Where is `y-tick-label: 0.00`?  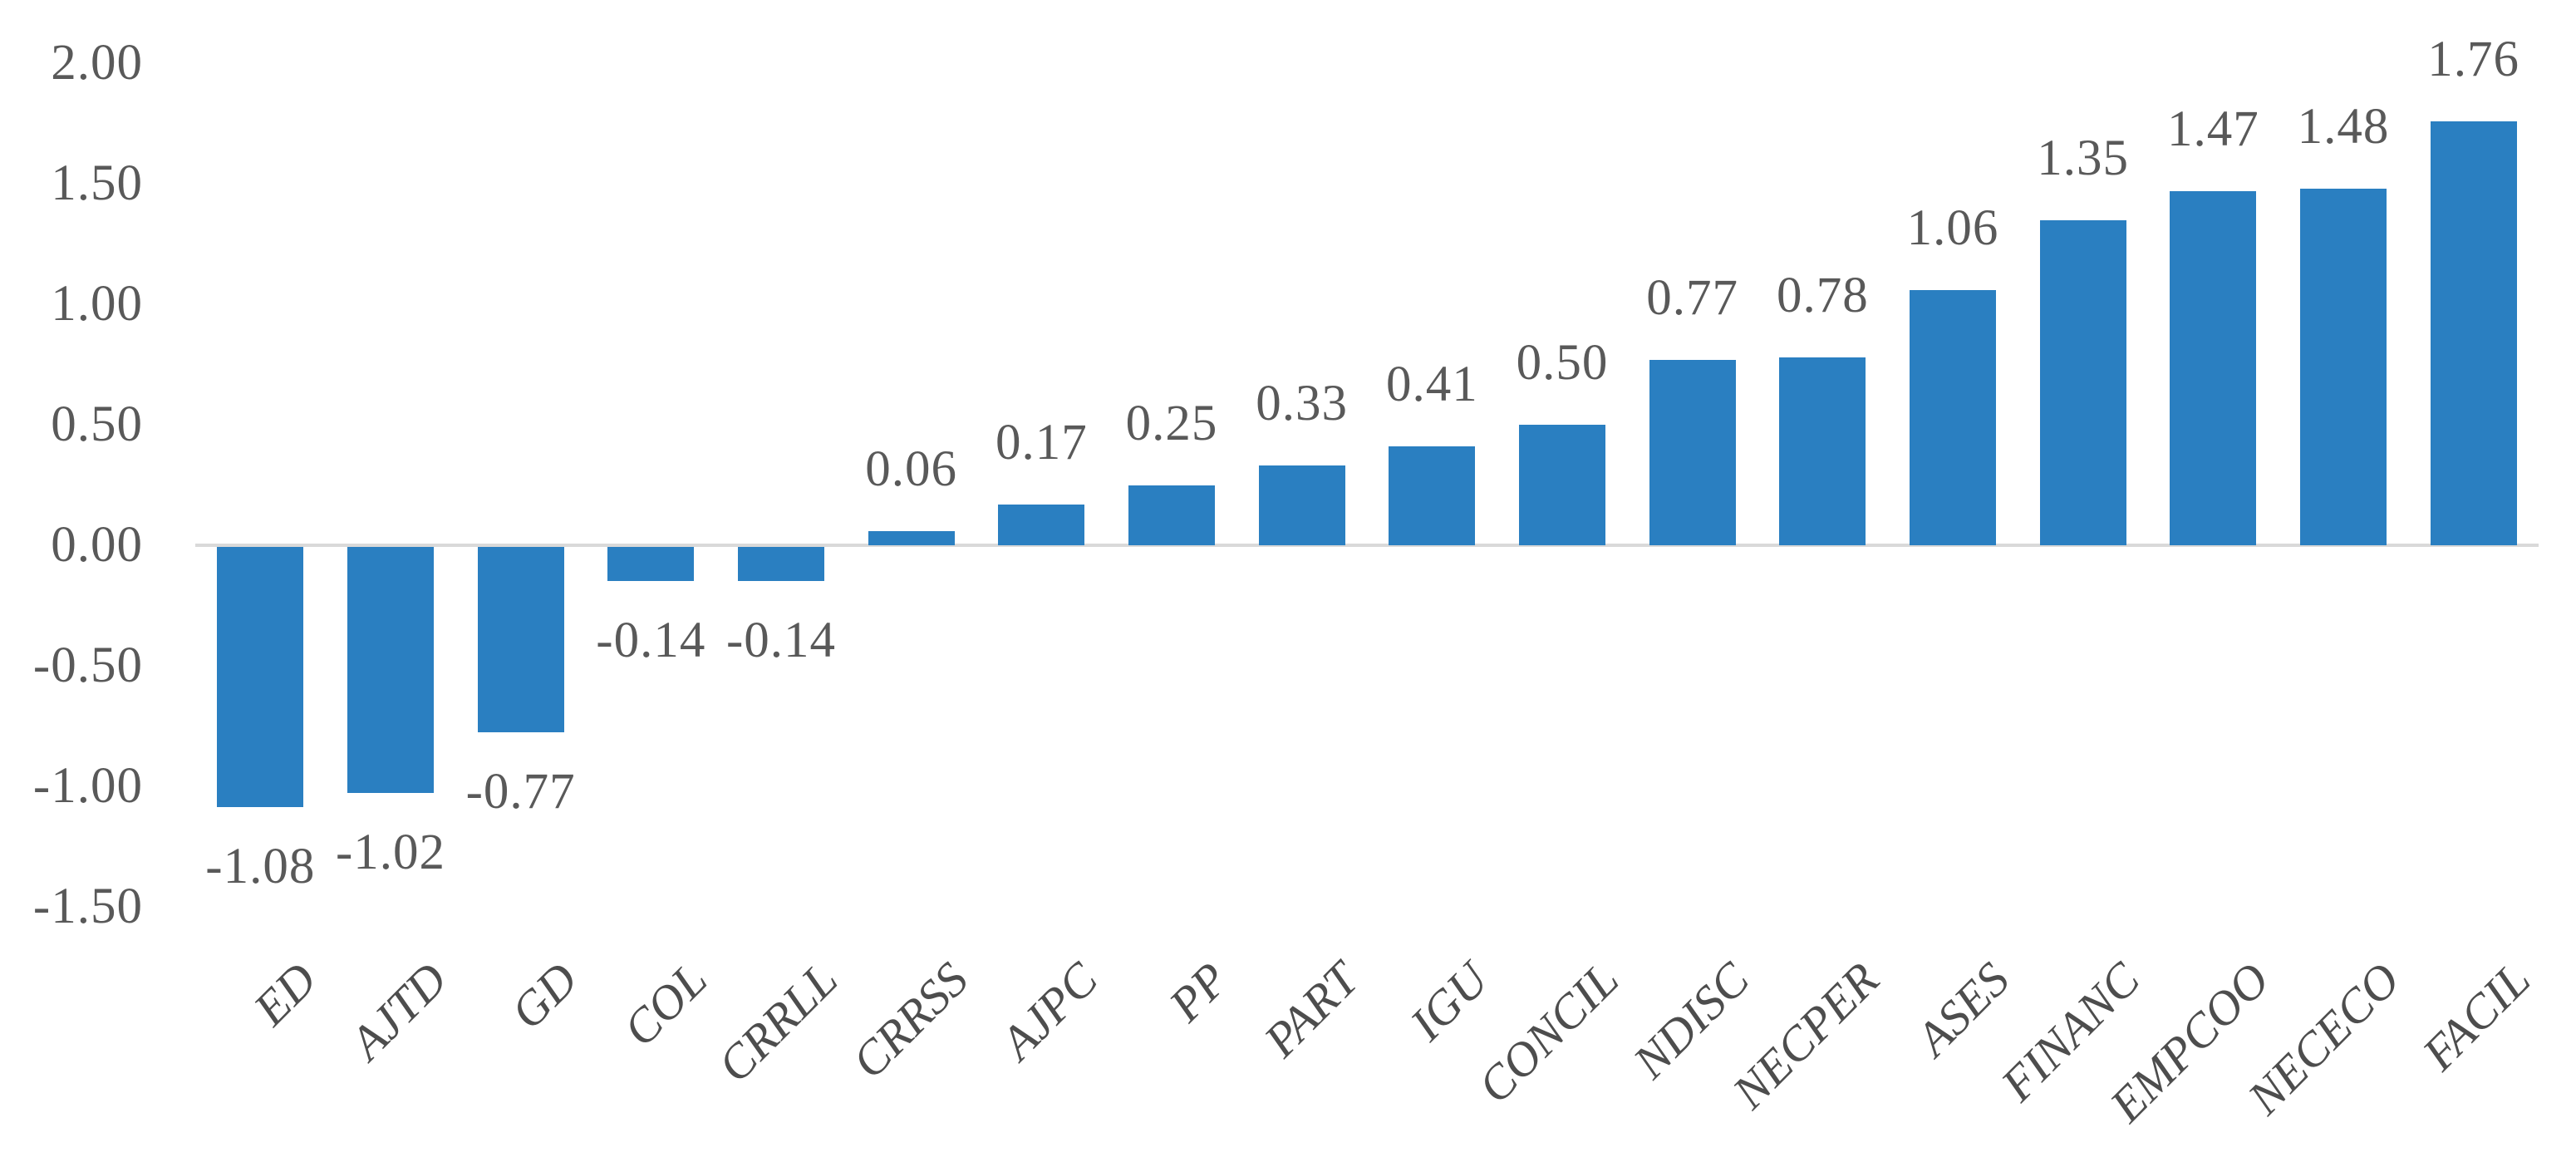
y-tick-label: 0.00 is located at coordinates (97, 545).